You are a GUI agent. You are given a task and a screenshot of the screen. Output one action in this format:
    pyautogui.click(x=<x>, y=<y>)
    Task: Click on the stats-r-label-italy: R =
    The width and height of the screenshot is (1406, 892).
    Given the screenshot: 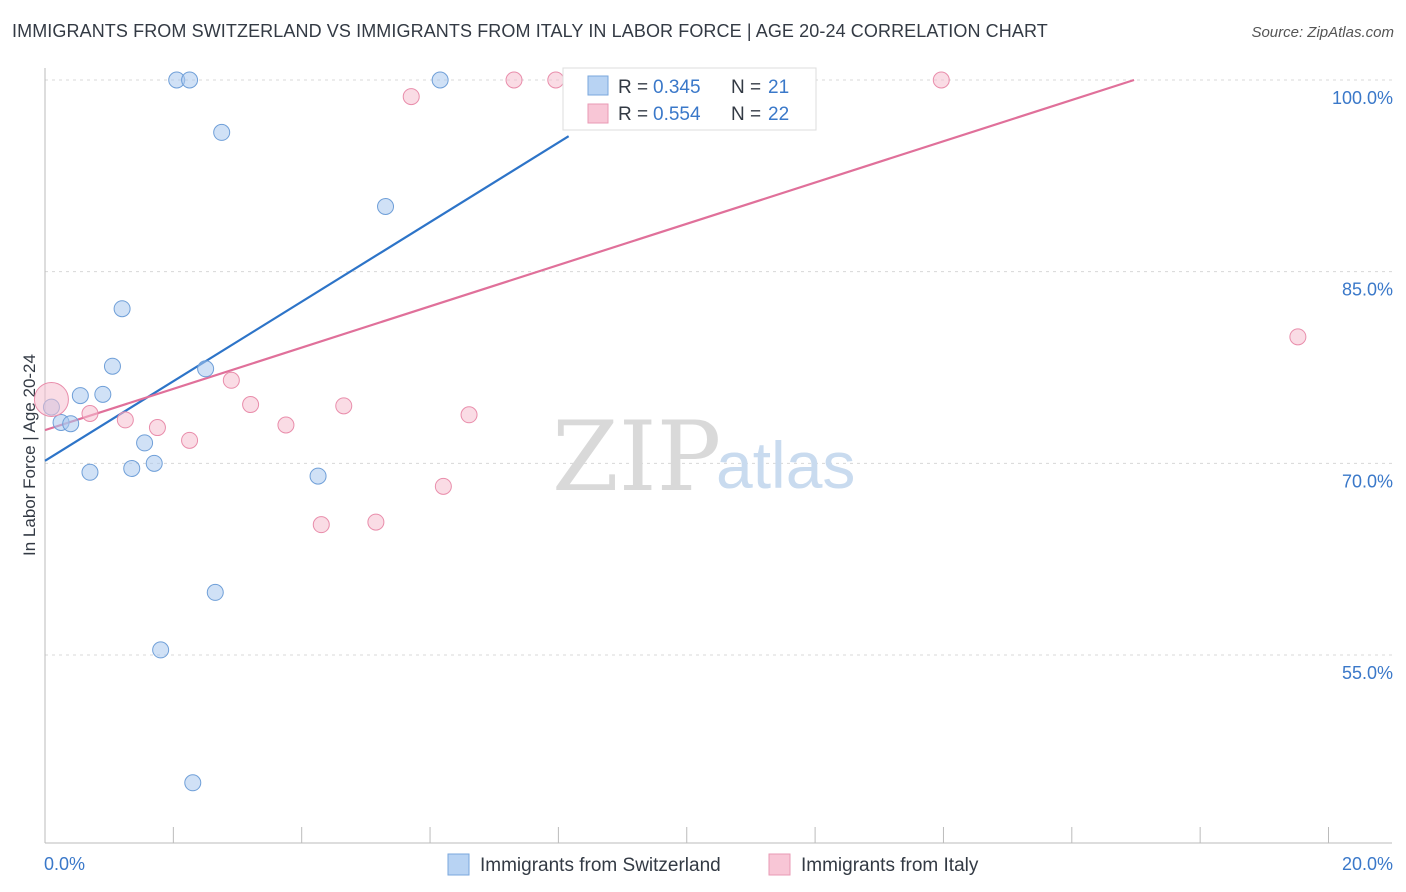 What is the action you would take?
    pyautogui.click(x=633, y=114)
    